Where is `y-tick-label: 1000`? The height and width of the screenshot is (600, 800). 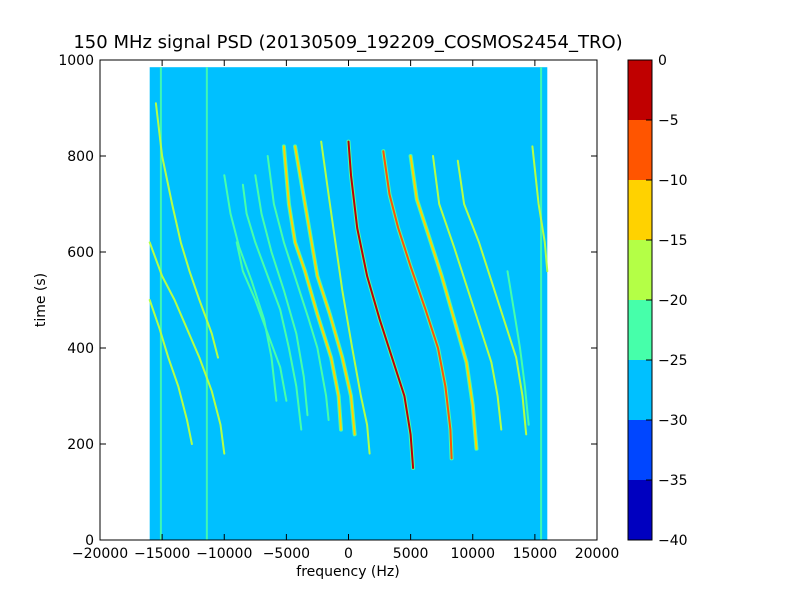
y-tick-label: 1000 is located at coordinates (76, 61).